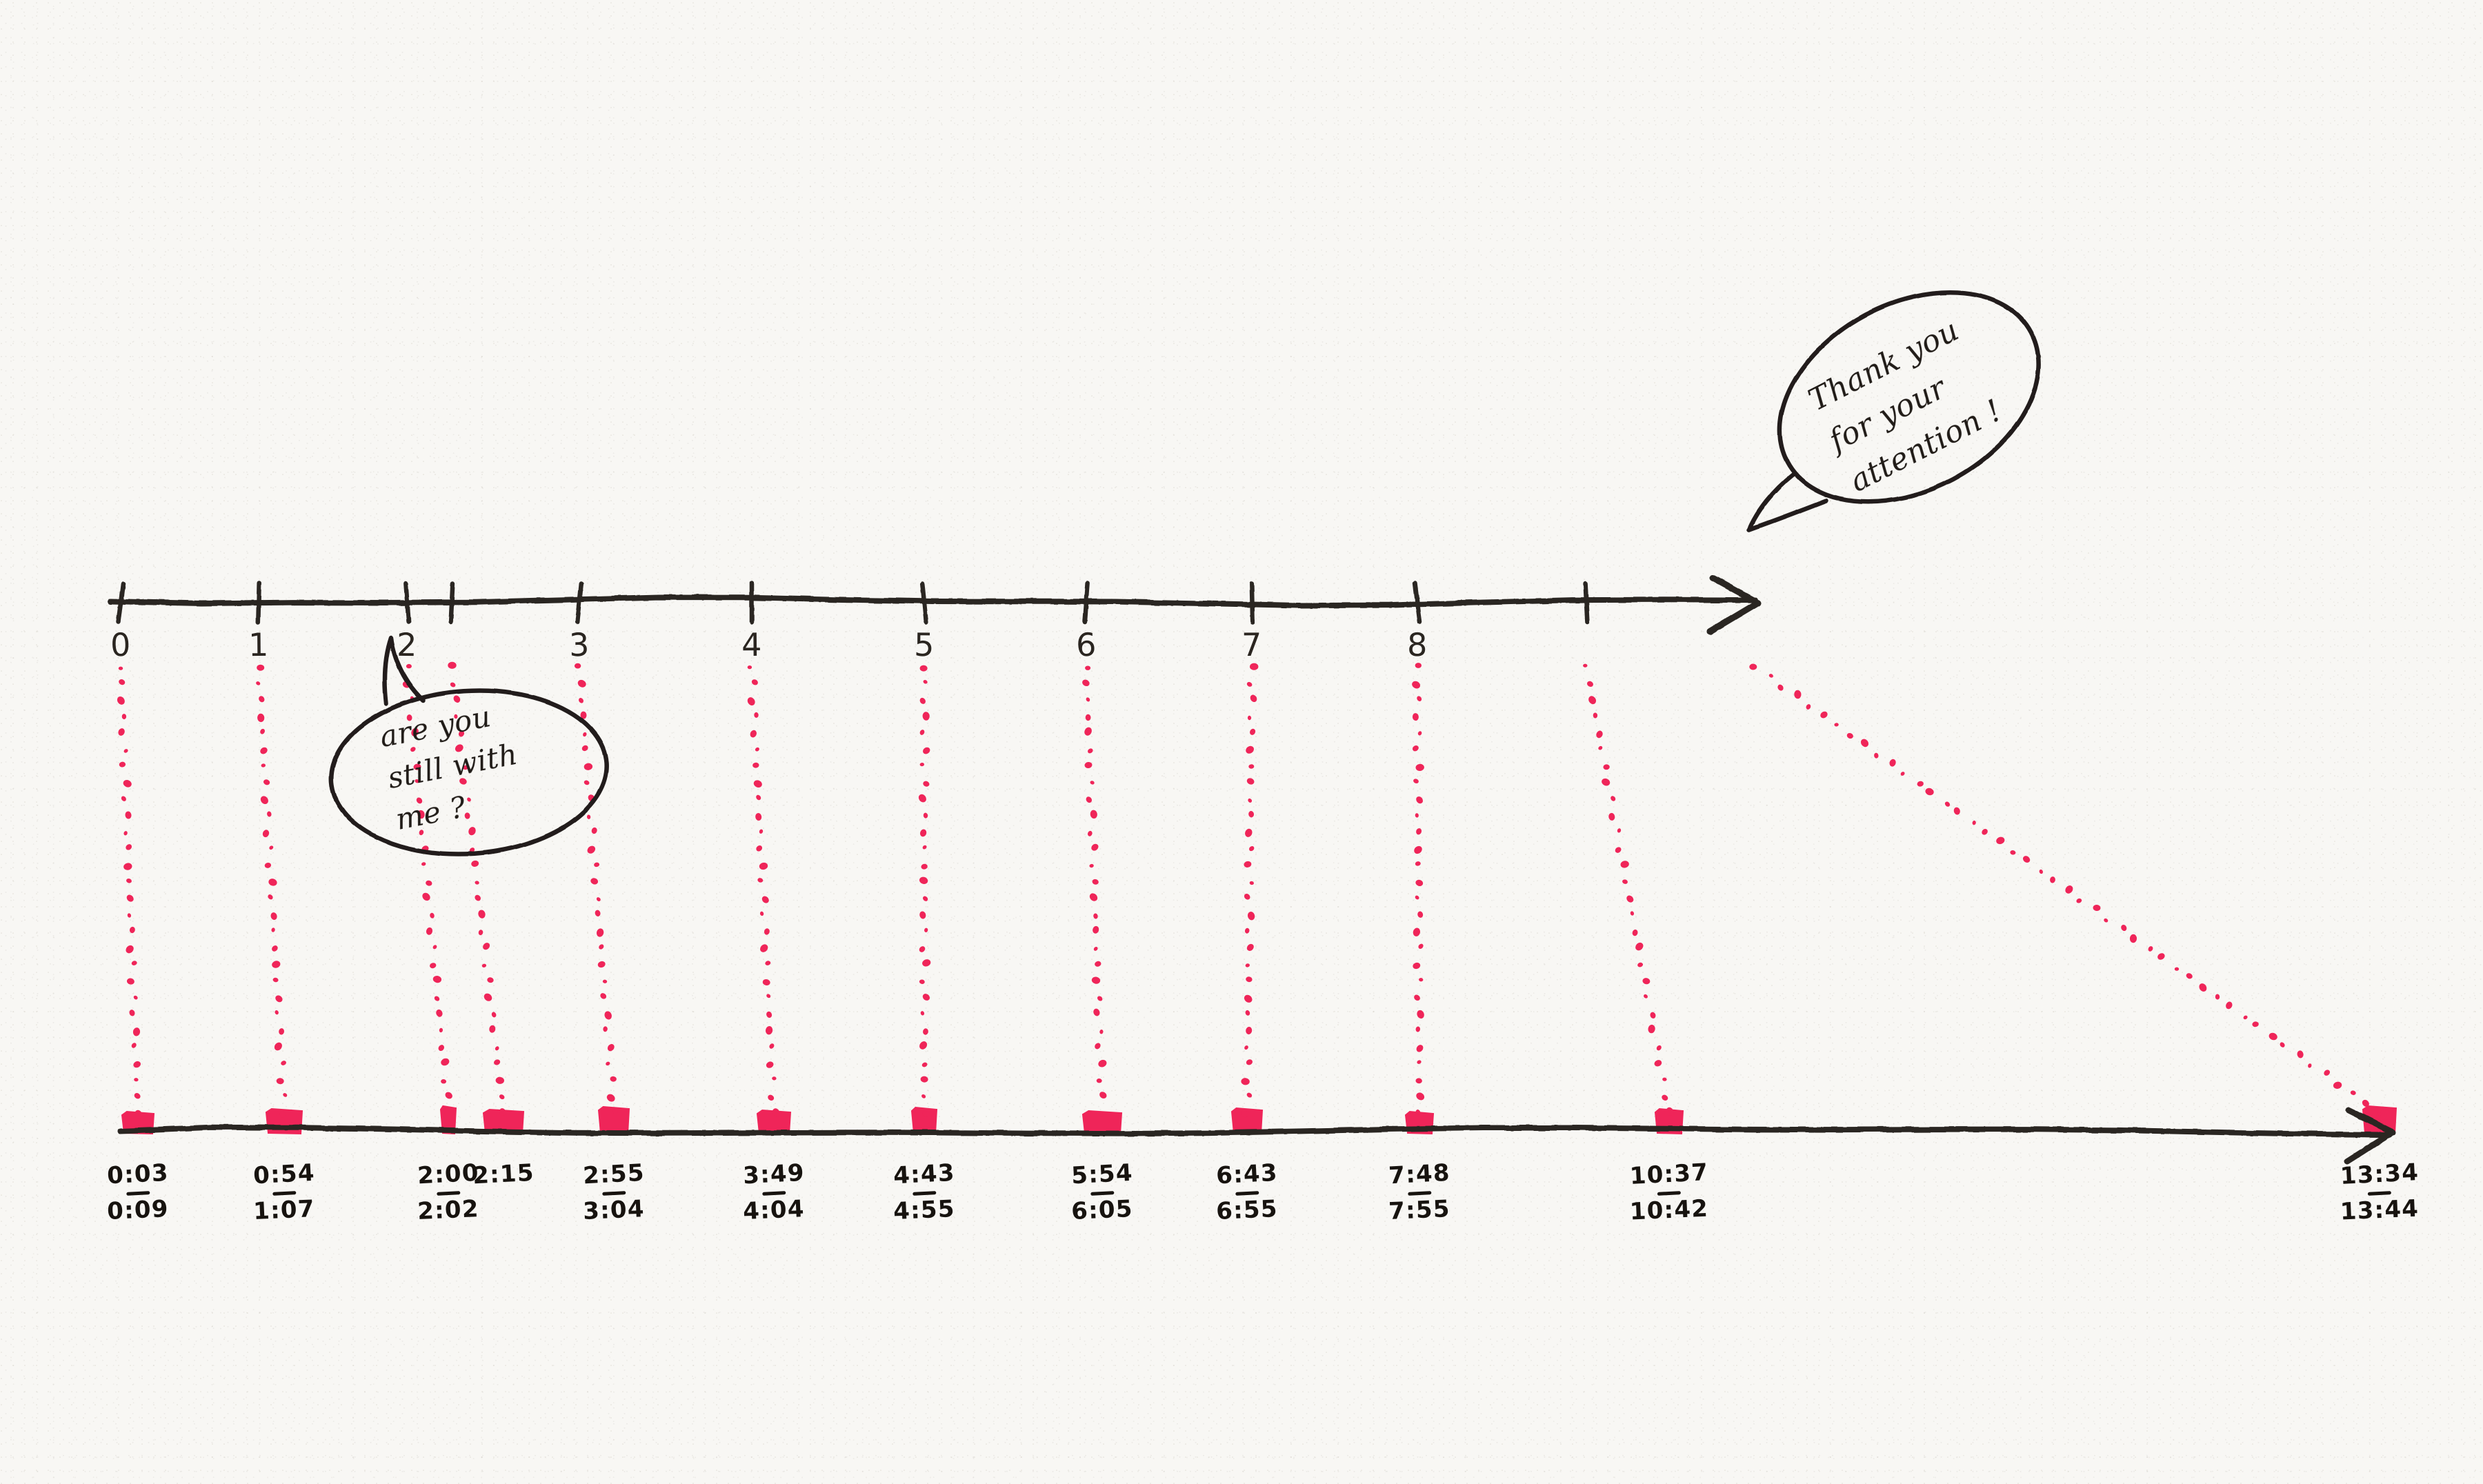 The height and width of the screenshot is (1484, 2483). I want to click on time-end: 1:07, so click(284, 1209).